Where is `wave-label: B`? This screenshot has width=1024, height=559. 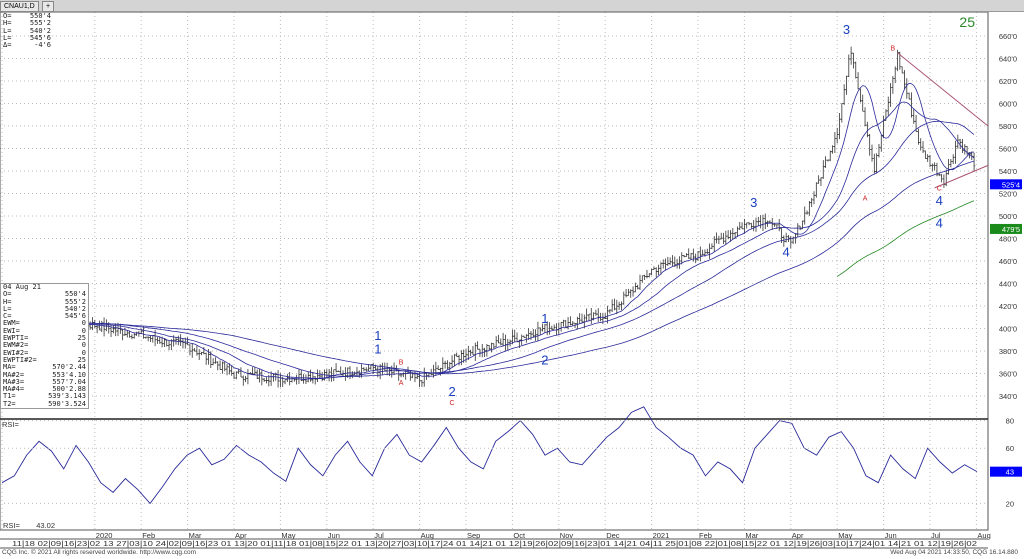 wave-label: B is located at coordinates (893, 49).